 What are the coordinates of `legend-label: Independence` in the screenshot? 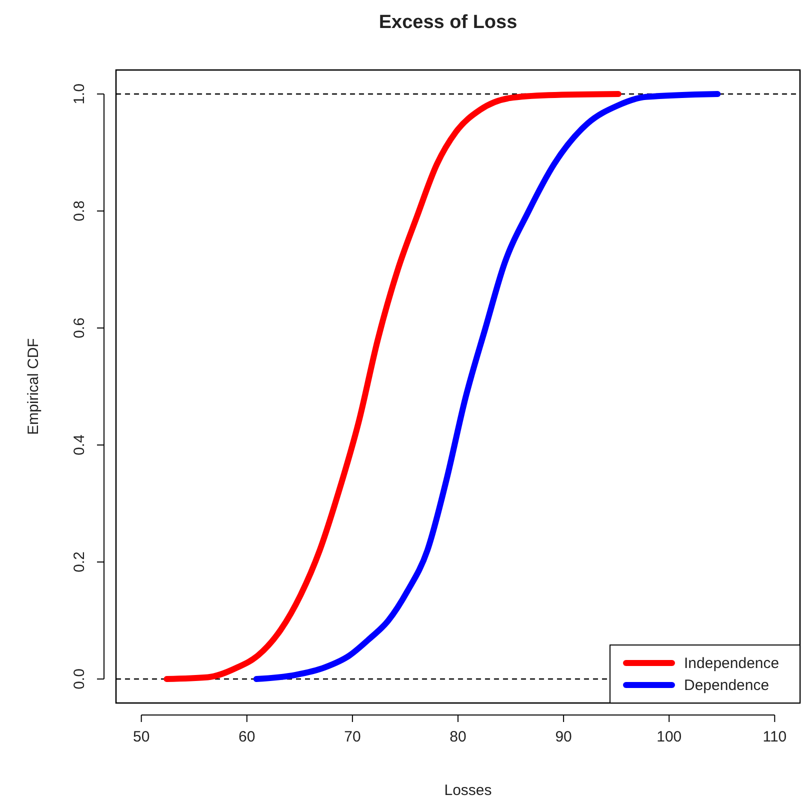 It's located at (732, 663).